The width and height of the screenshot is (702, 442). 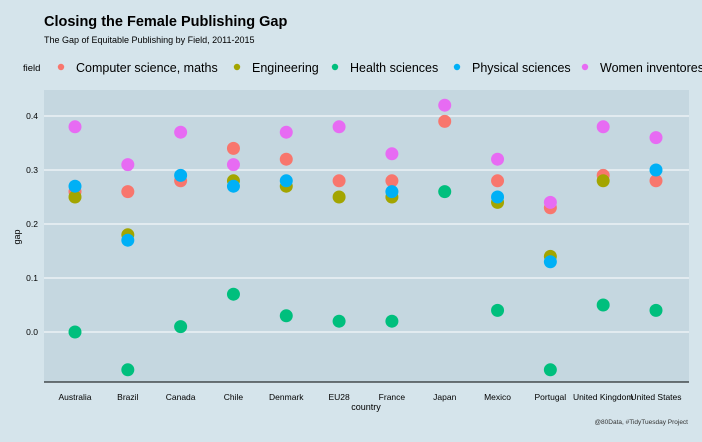 What do you see at coordinates (655, 397) in the screenshot?
I see `x-tick-label: United States` at bounding box center [655, 397].